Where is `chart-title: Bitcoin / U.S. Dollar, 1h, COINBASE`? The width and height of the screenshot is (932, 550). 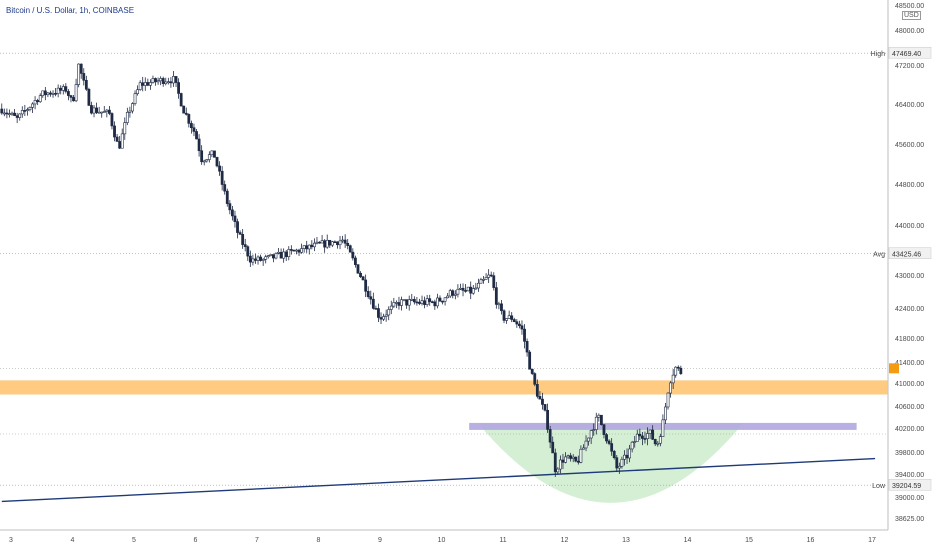
chart-title: Bitcoin / U.S. Dollar, 1h, COINBASE is located at coordinates (70, 10).